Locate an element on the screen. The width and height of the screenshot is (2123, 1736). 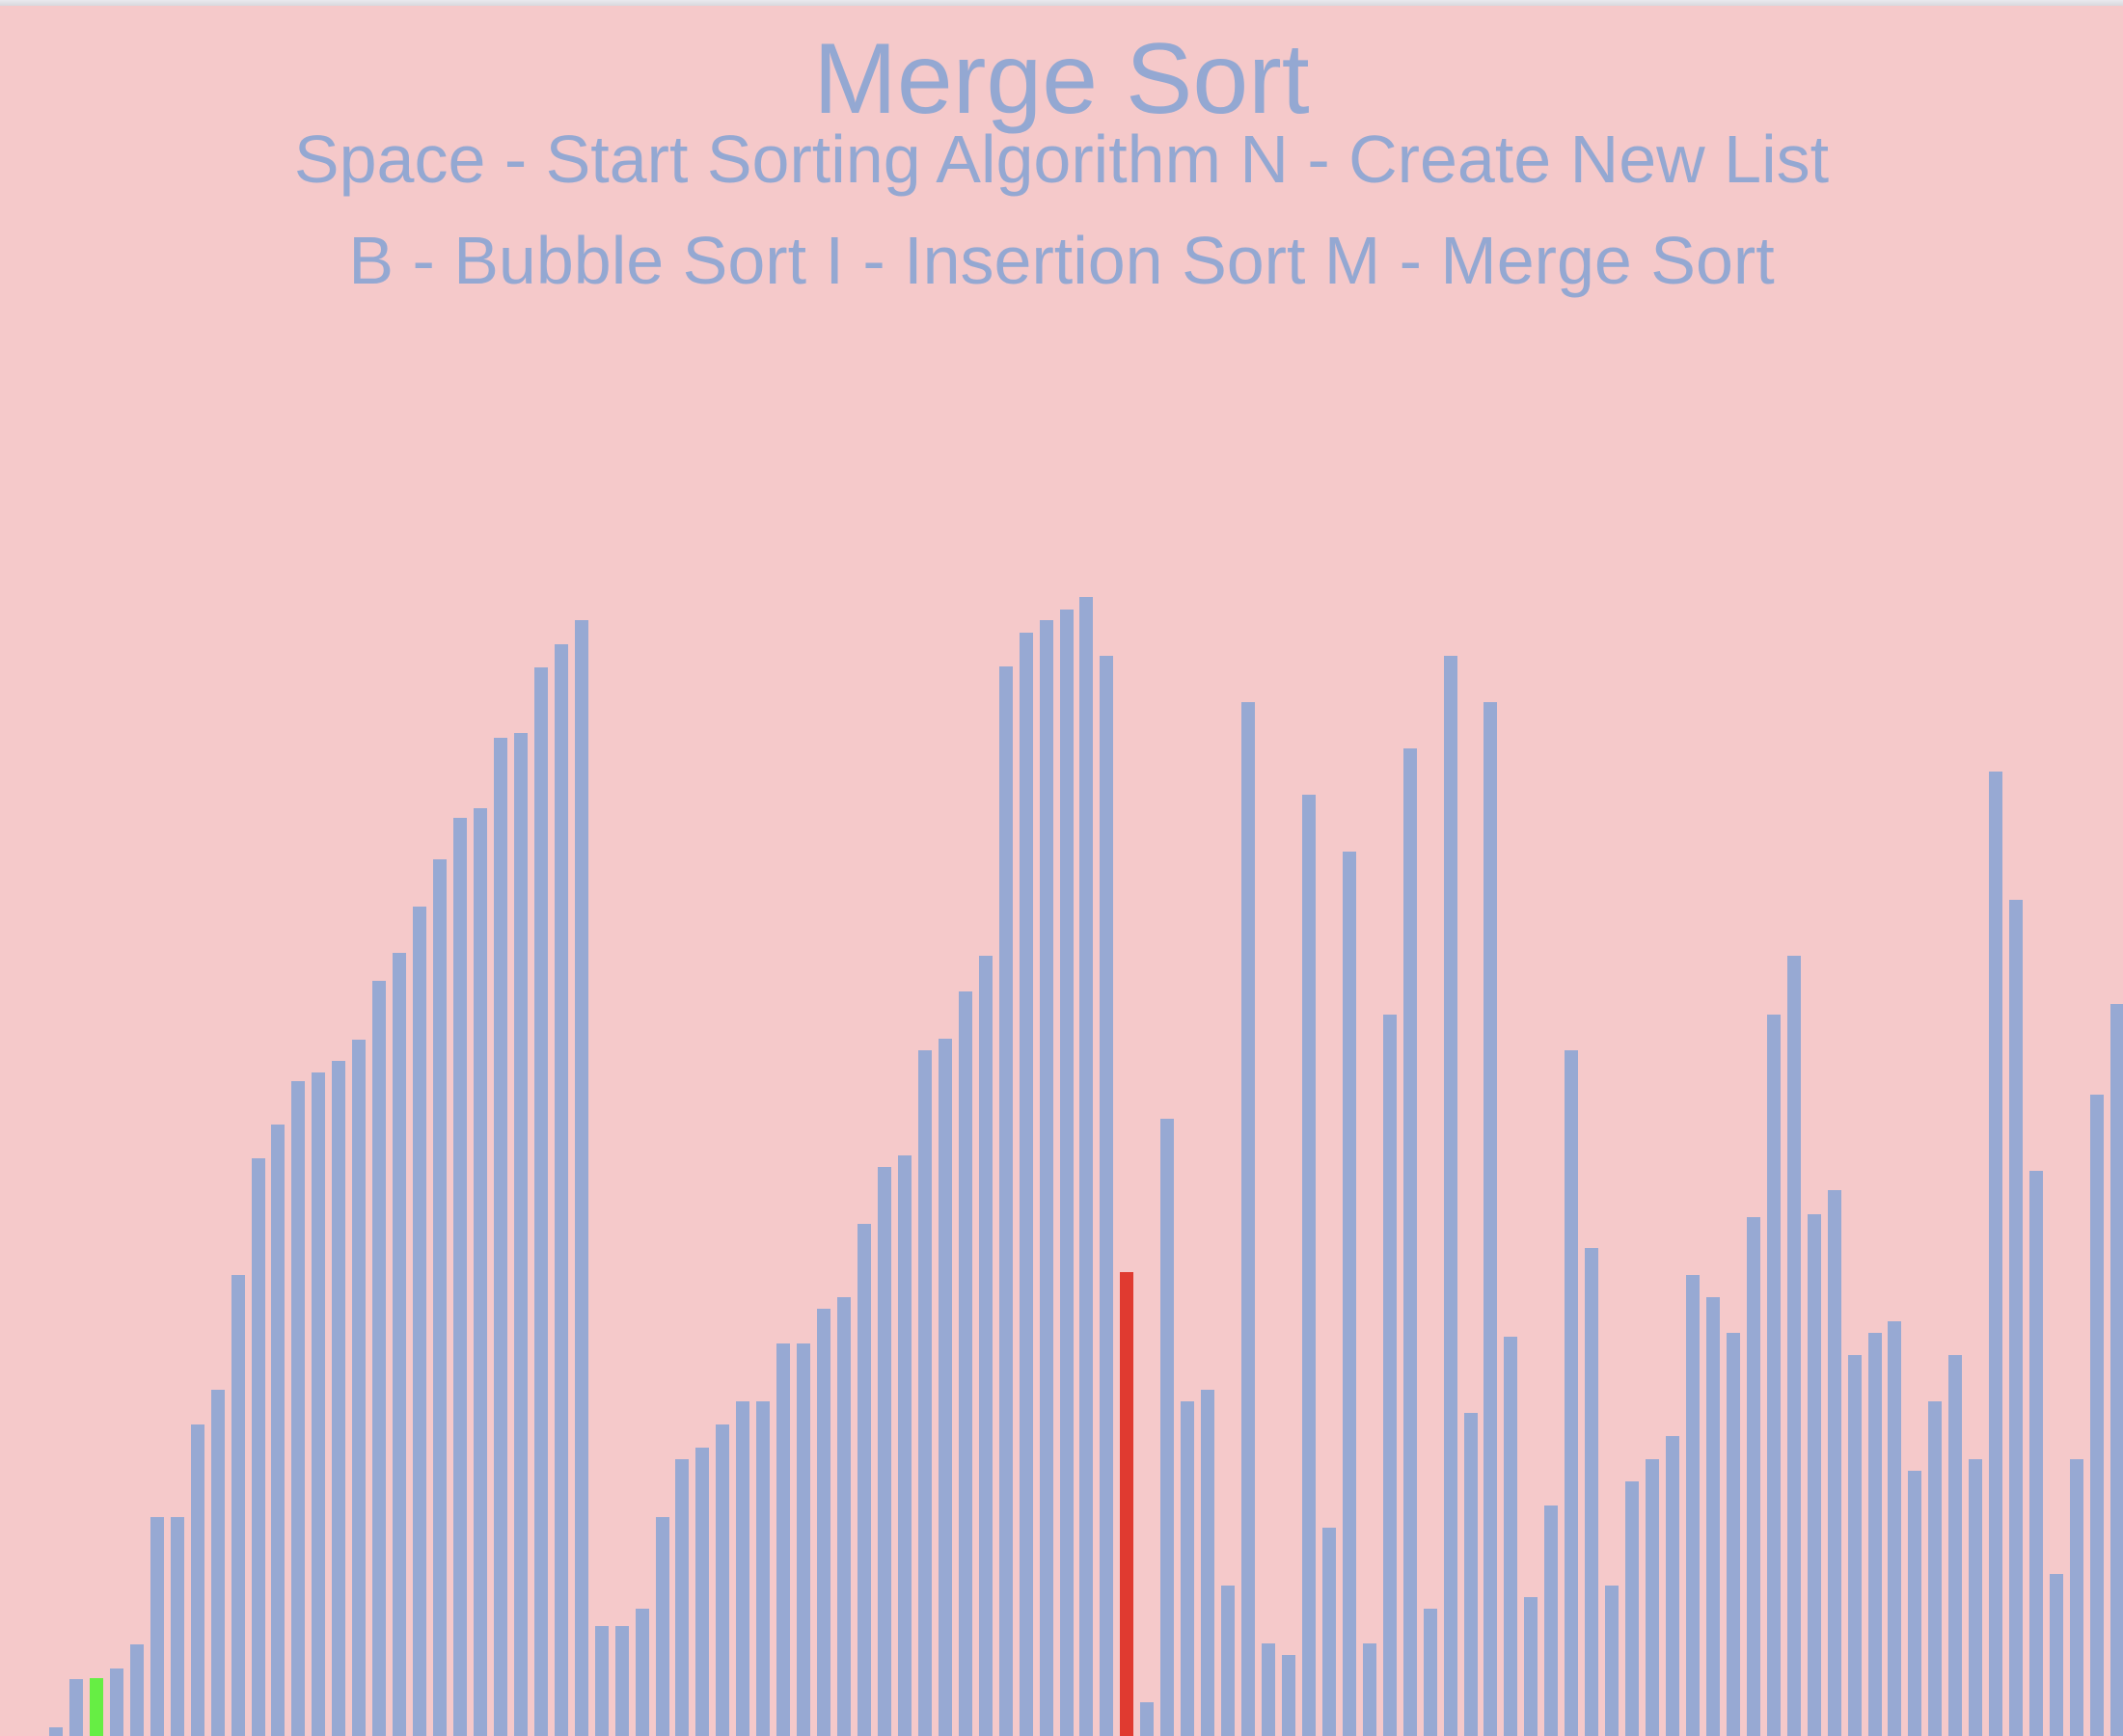
algorithm-title: Merge Sort is located at coordinates (1061, 79).